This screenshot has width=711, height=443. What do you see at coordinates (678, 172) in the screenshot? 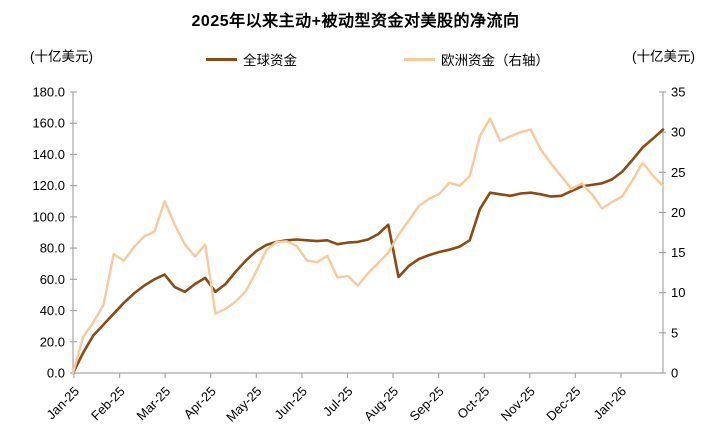
I see `right-axis-tick-label: 25` at bounding box center [678, 172].